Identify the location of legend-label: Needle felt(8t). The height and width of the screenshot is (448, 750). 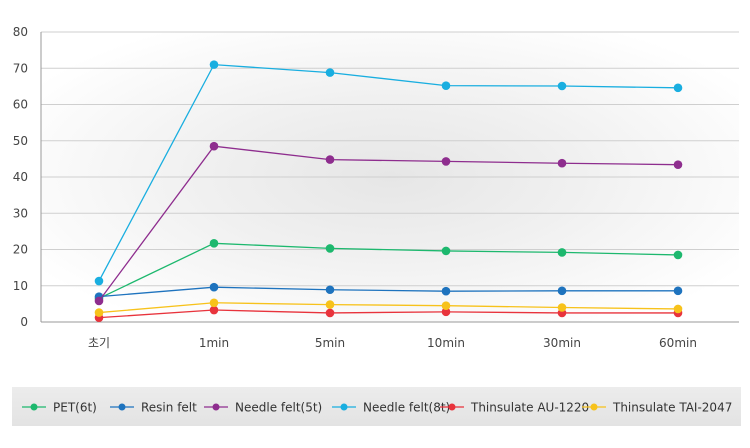
(406, 408).